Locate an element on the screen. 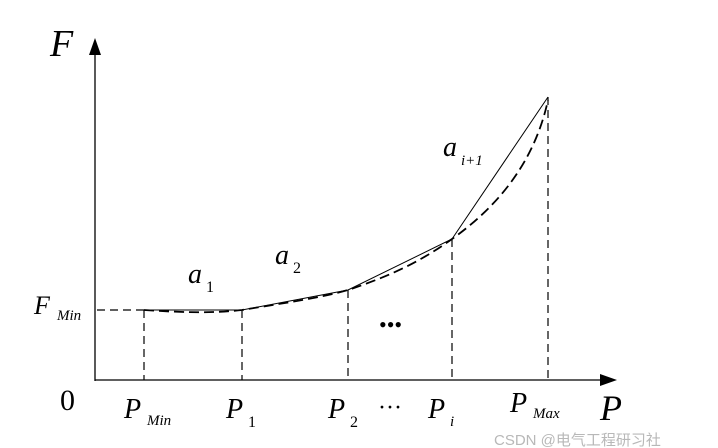 The width and height of the screenshot is (718, 448). tick-pmin: P is located at coordinates (132, 409).